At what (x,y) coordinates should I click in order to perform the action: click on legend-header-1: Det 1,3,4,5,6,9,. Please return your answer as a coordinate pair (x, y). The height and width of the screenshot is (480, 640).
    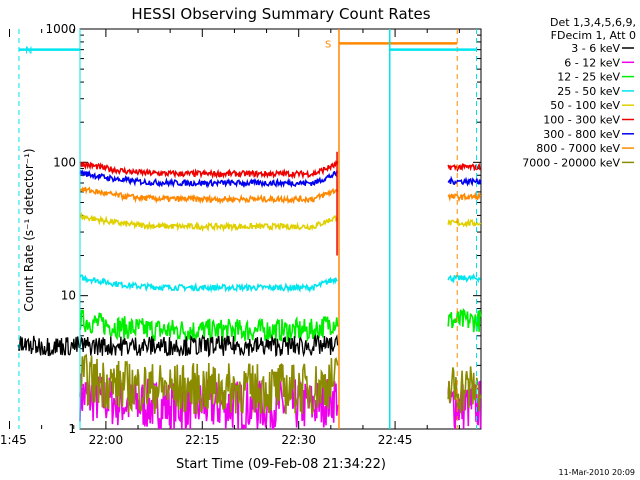
    Looking at the image, I should click on (593, 22).